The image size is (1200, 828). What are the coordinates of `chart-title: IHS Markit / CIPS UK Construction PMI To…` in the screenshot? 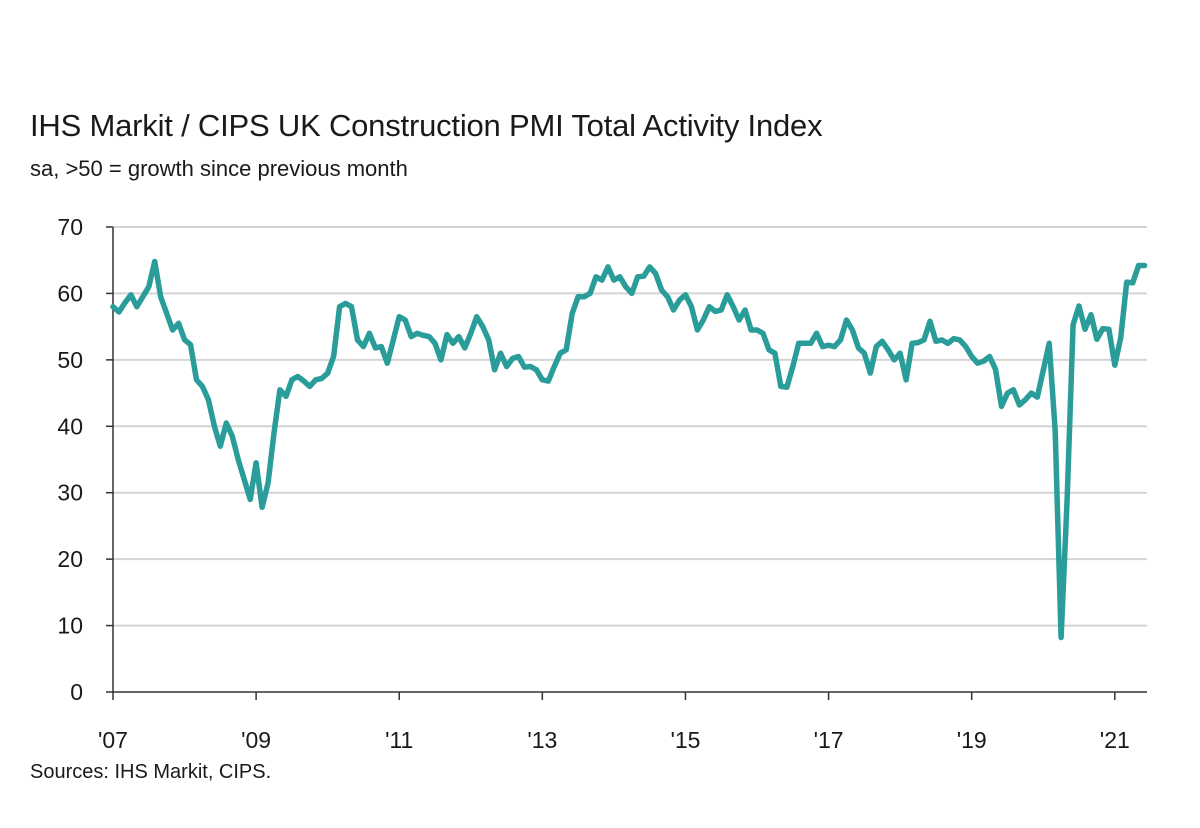 It's located at (426, 125).